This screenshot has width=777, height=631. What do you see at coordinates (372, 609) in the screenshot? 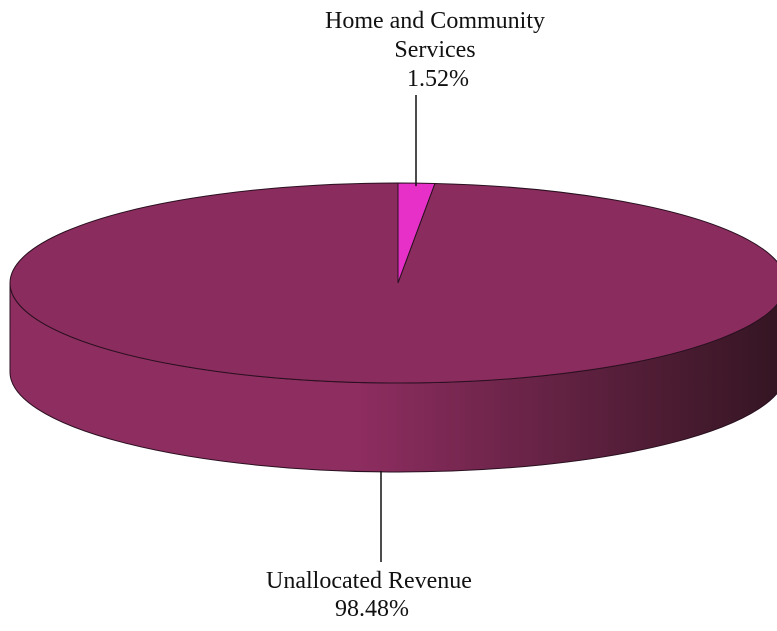
I see `slice-percent-unallocated: 98.48%` at bounding box center [372, 609].